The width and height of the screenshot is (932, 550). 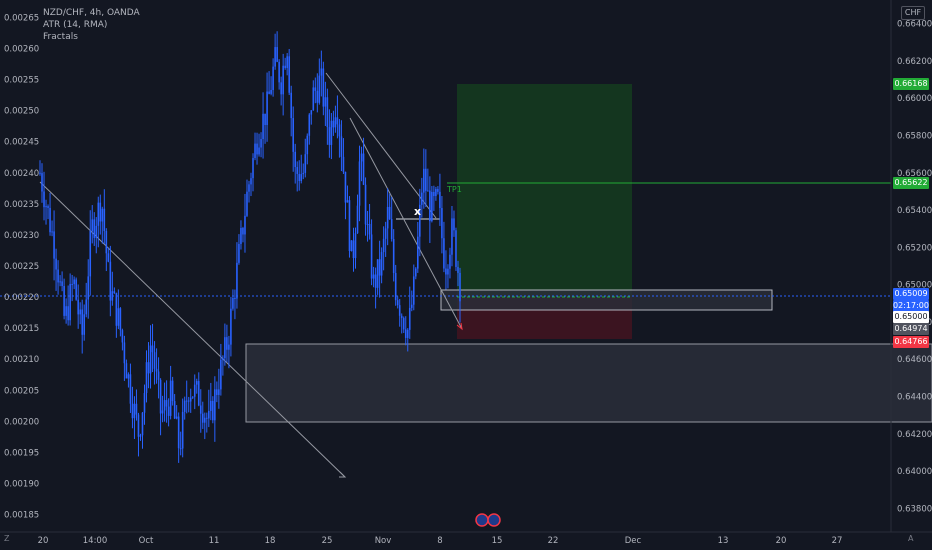 What do you see at coordinates (440, 541) in the screenshot?
I see `time-axis: 20 14:00 Oct 11 18 25 Nov 8 15 22 Dec 13 20 27` at bounding box center [440, 541].